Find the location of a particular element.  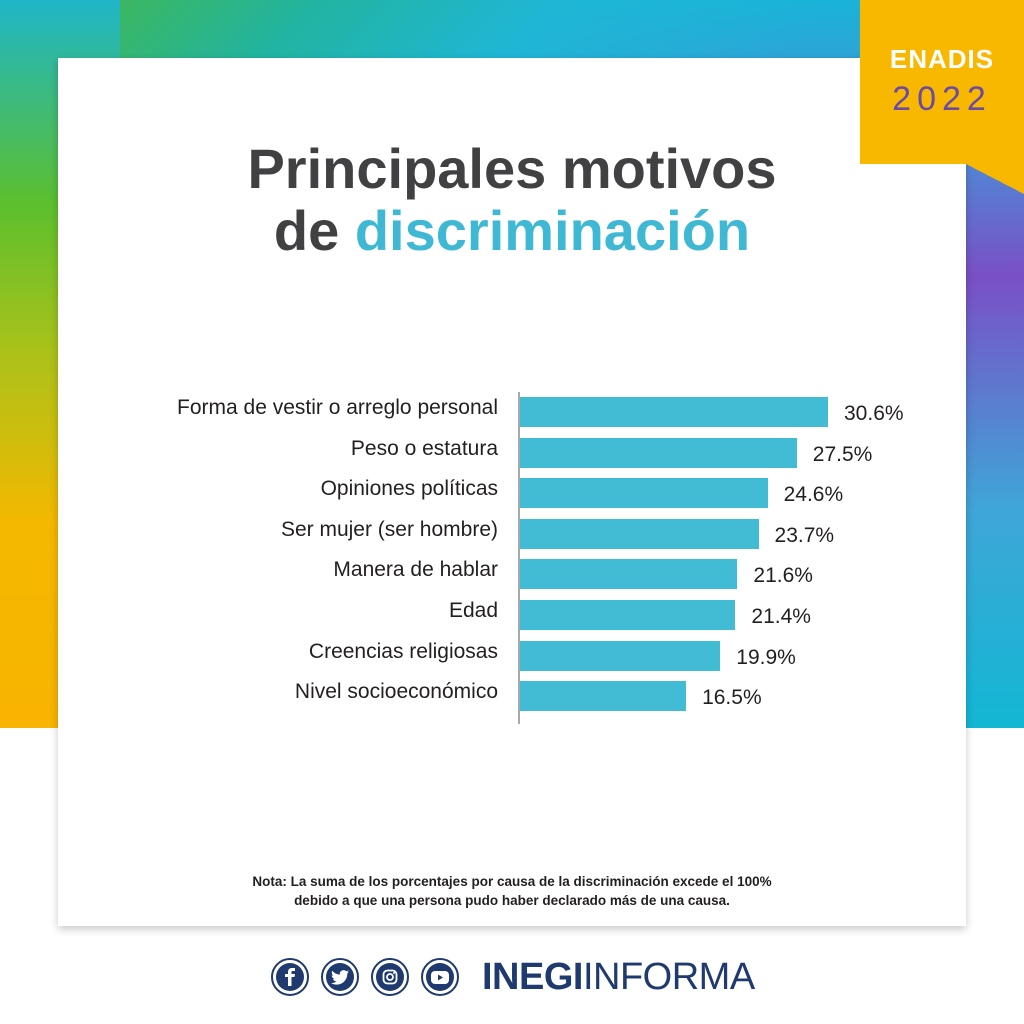

value-label: 23.7% is located at coordinates (804, 535).